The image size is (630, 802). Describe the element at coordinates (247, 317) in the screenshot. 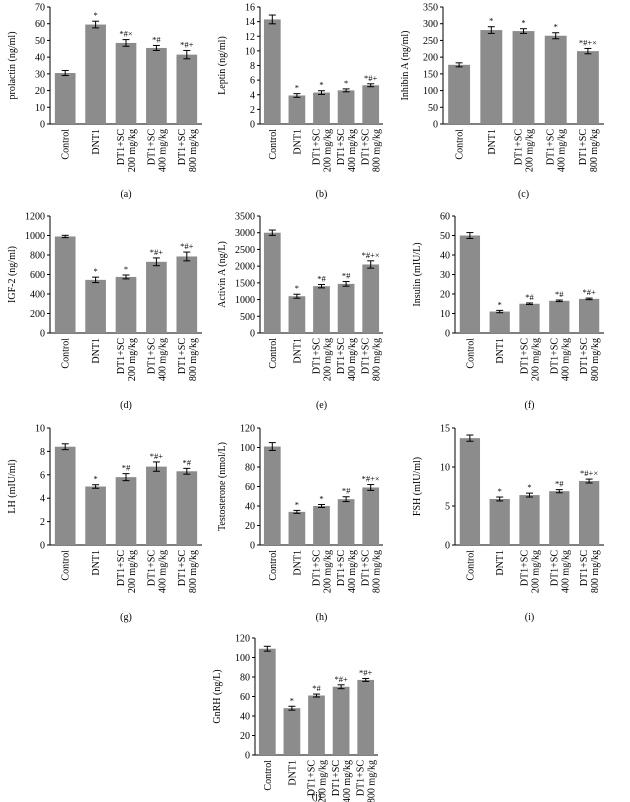

I see `y-tick-label: 500` at that location.